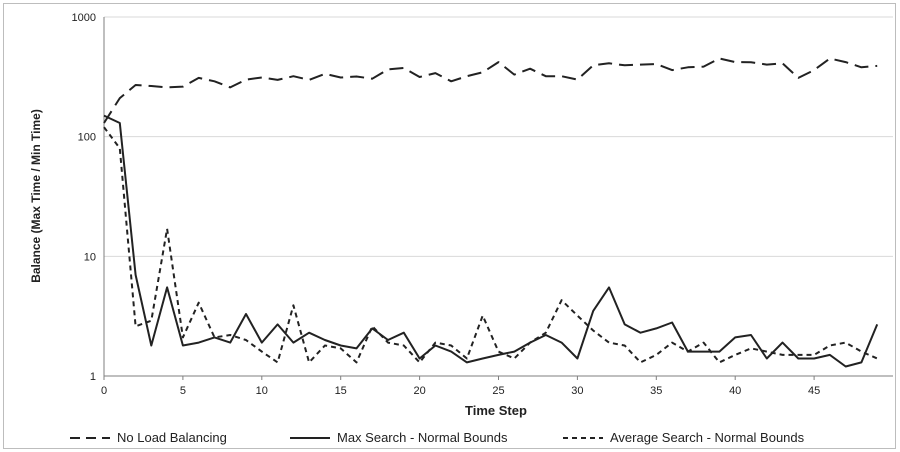 The image size is (900, 452). I want to click on legend-label: Max Search - Normal Bounds, so click(422, 437).